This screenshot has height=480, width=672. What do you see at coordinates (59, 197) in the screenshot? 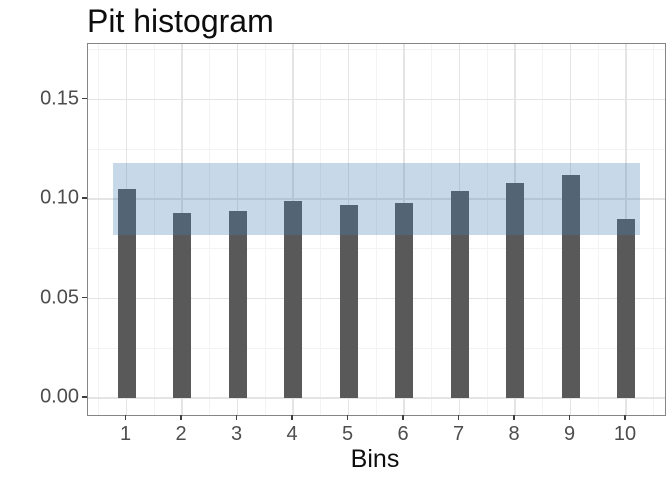
I see `y-axis-tick-label: 0.10` at bounding box center [59, 197].